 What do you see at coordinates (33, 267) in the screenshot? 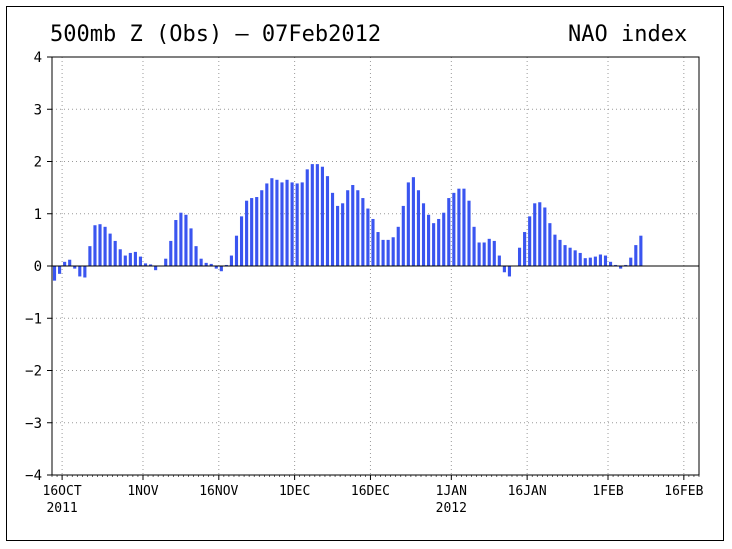
I see `y-axis-labels: −4 −3 −2 −1 0 1 2 3 4` at bounding box center [33, 267].